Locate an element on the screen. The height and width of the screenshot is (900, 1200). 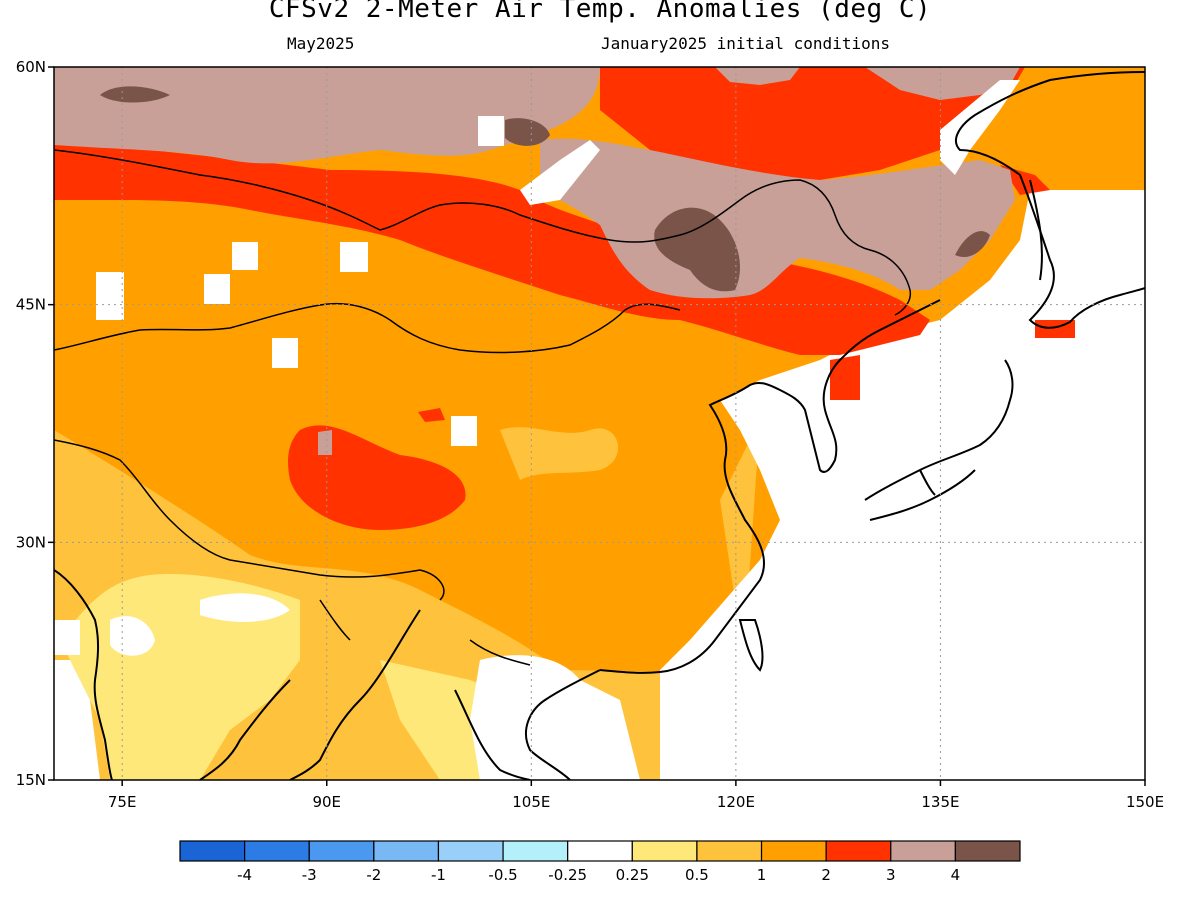
anomaly-region-gt4-manchuria is located at coordinates (972, 244).